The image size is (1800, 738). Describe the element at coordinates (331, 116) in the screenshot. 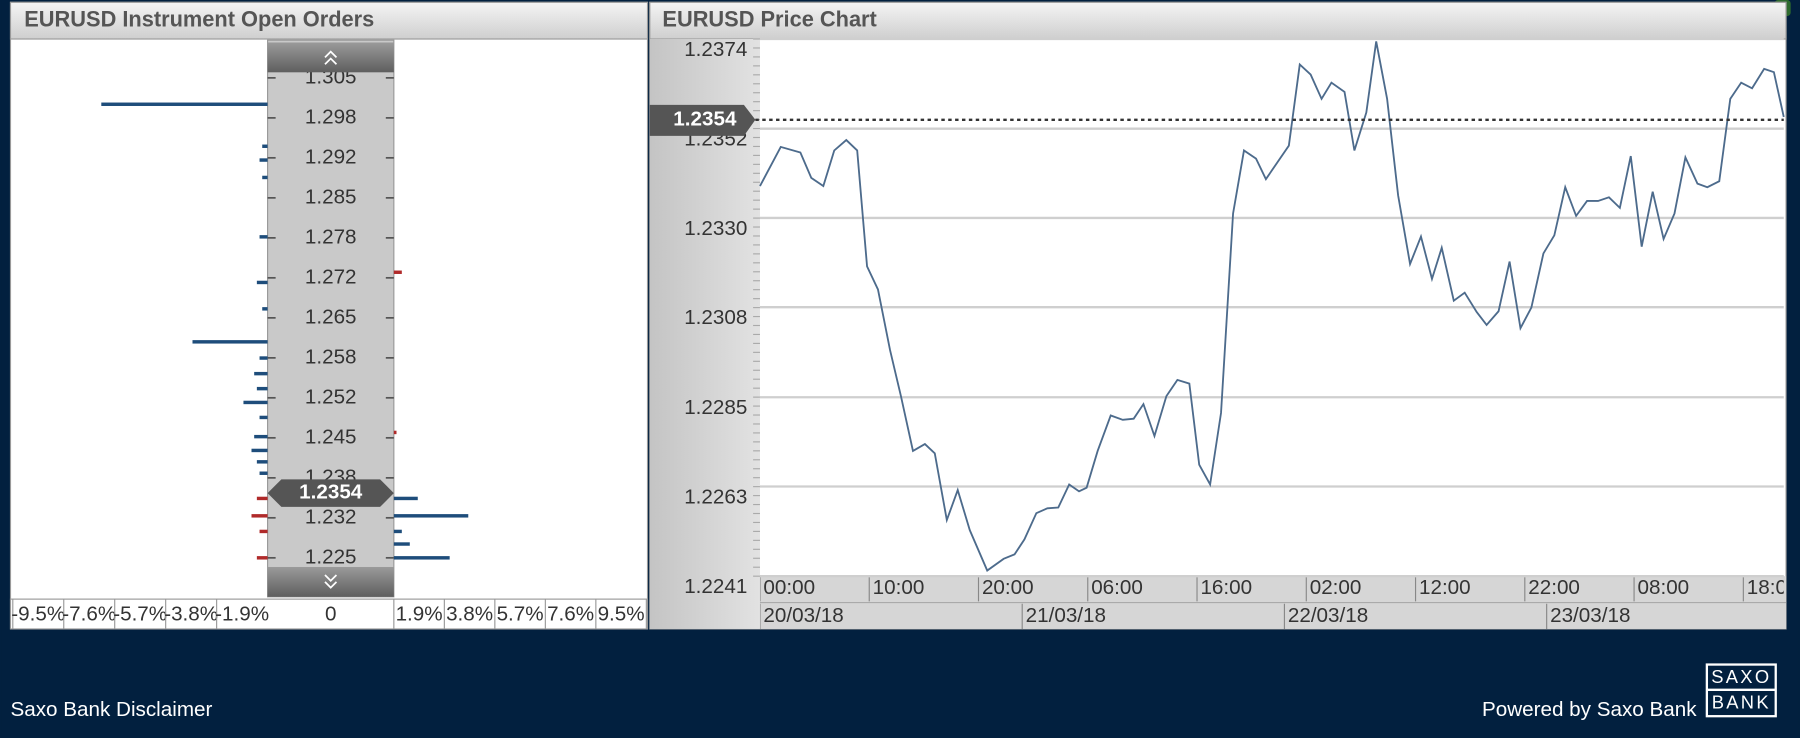

I see `y-tick-label: 1.298` at that location.